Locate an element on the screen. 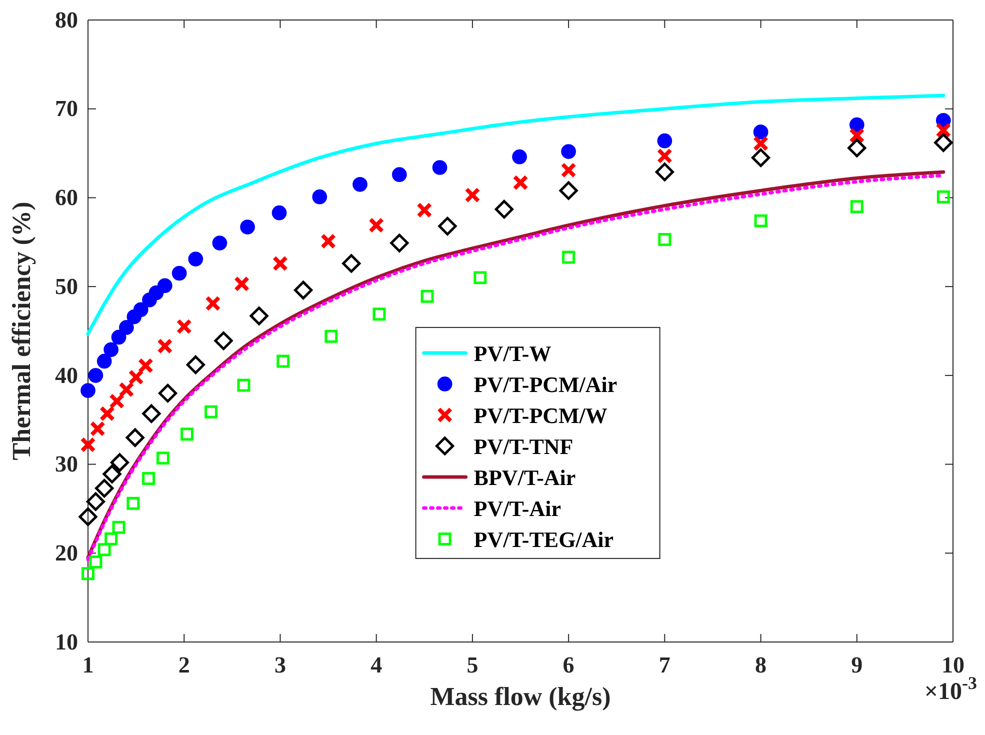  legend-label: PV/T-Air is located at coordinates (518, 508).